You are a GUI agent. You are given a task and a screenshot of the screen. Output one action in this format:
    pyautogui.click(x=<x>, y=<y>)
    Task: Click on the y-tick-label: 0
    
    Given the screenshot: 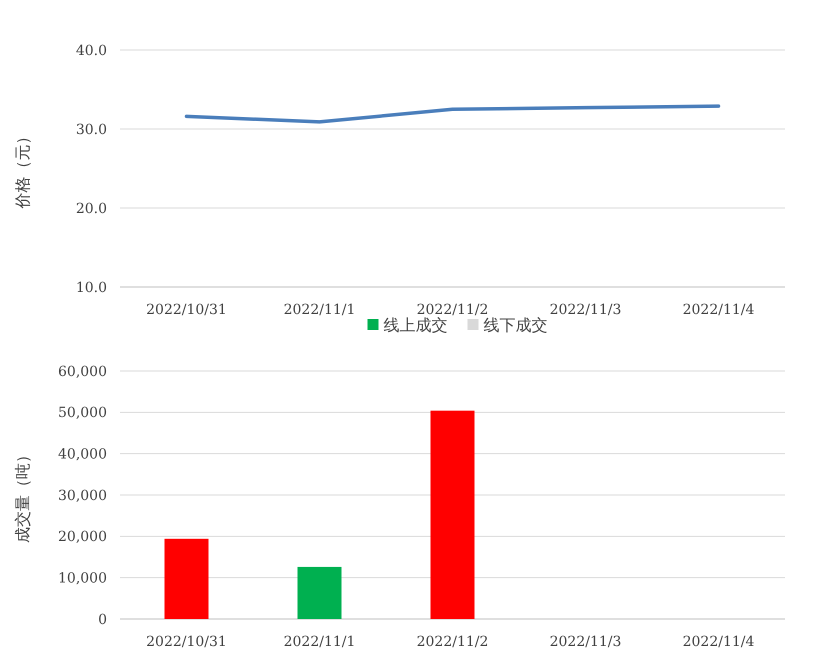 What is the action you would take?
    pyautogui.click(x=102, y=620)
    